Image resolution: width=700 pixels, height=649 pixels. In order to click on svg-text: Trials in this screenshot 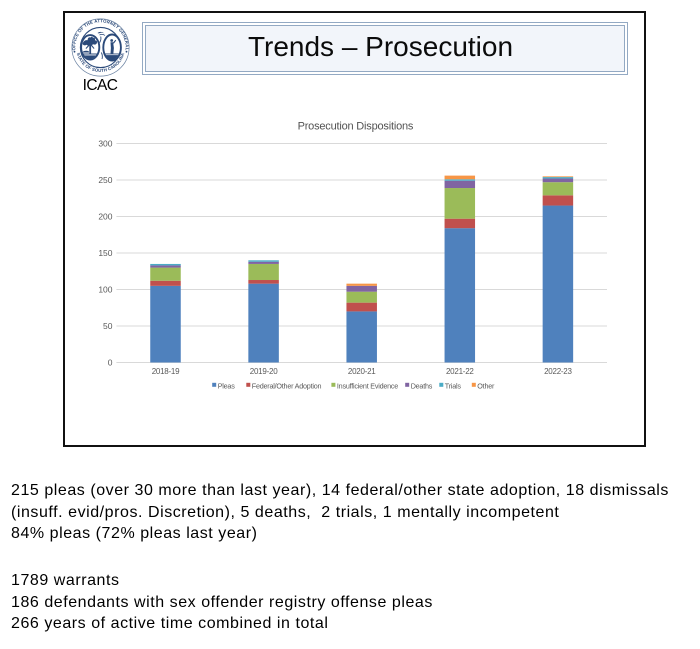, I will do `click(453, 385)`.